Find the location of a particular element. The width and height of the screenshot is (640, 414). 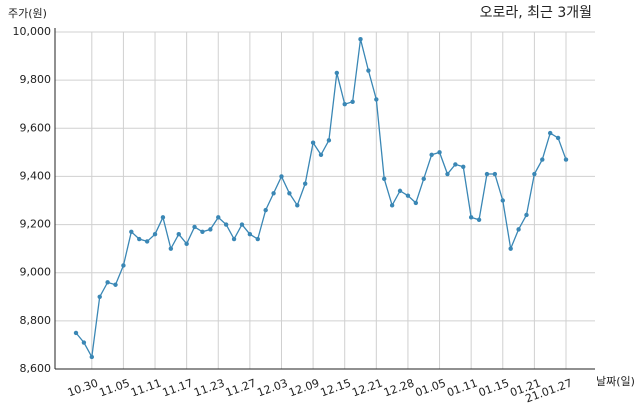

x-tick-label: 11.11 is located at coordinates (146, 387).